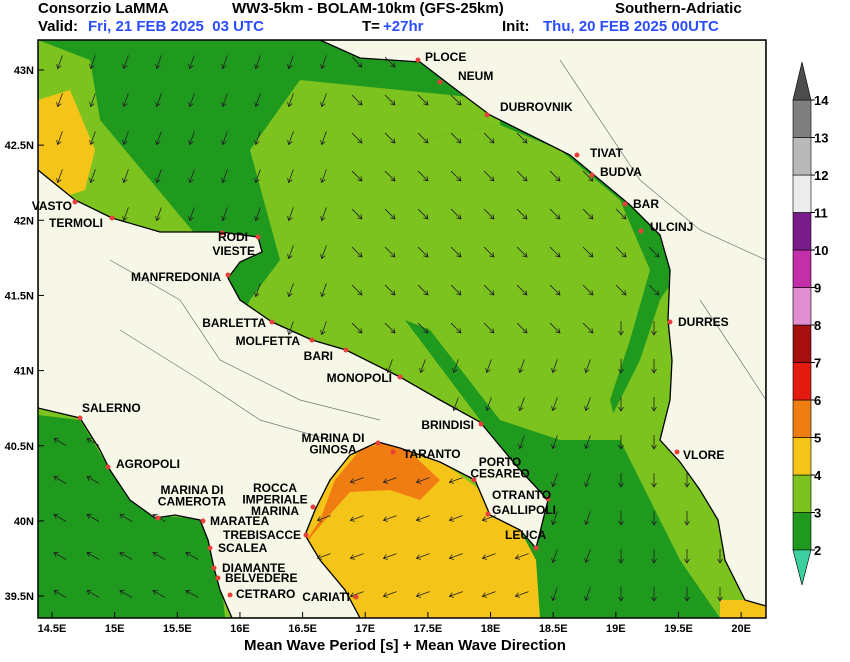 The width and height of the screenshot is (850, 662). What do you see at coordinates (19, 447) in the screenshot?
I see `lat-tick-label: 40.5N` at bounding box center [19, 447].